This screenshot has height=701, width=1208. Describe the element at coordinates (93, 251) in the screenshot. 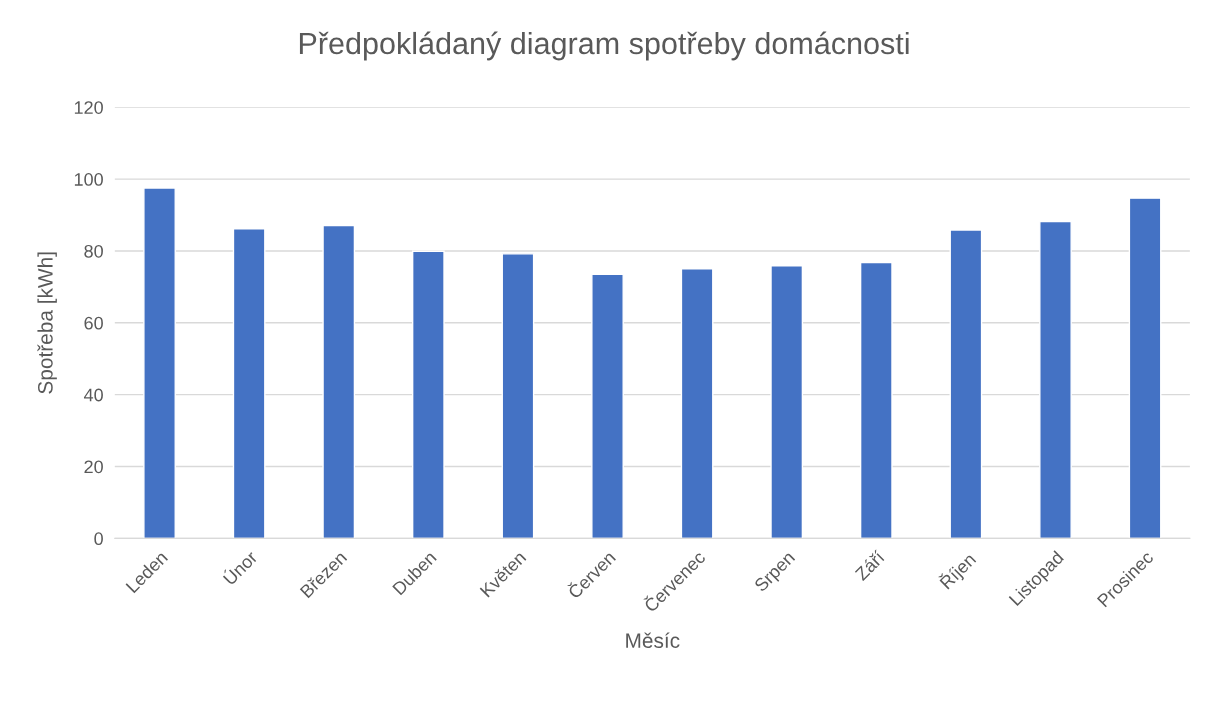

I see `y-tick-label: 80` at that location.